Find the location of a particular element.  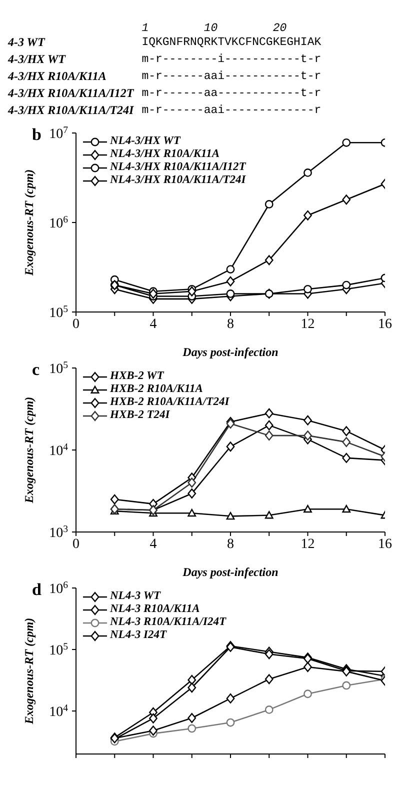

legend-label: HXB-2 R10A/K11A/T24I is located at coordinates (170, 402).